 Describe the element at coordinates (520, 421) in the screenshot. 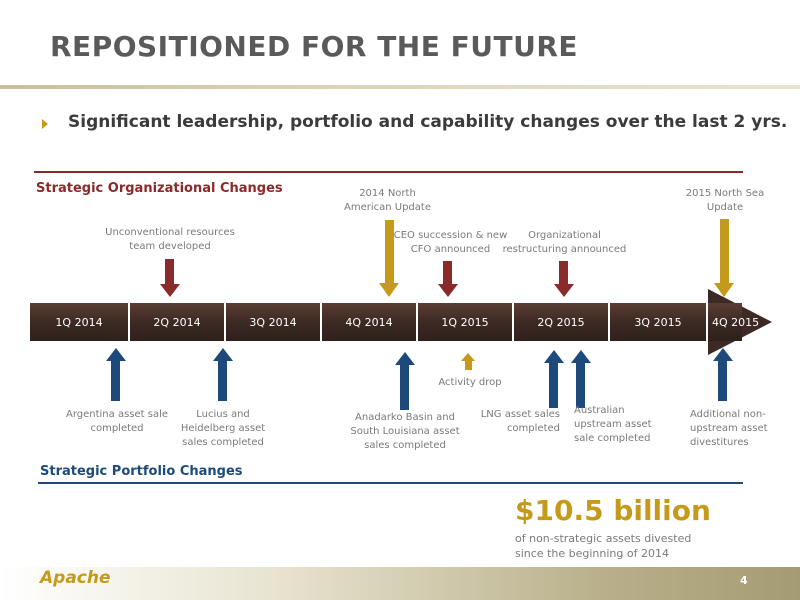

I see `portfolio-event-label: LNG asset sales completed` at that location.